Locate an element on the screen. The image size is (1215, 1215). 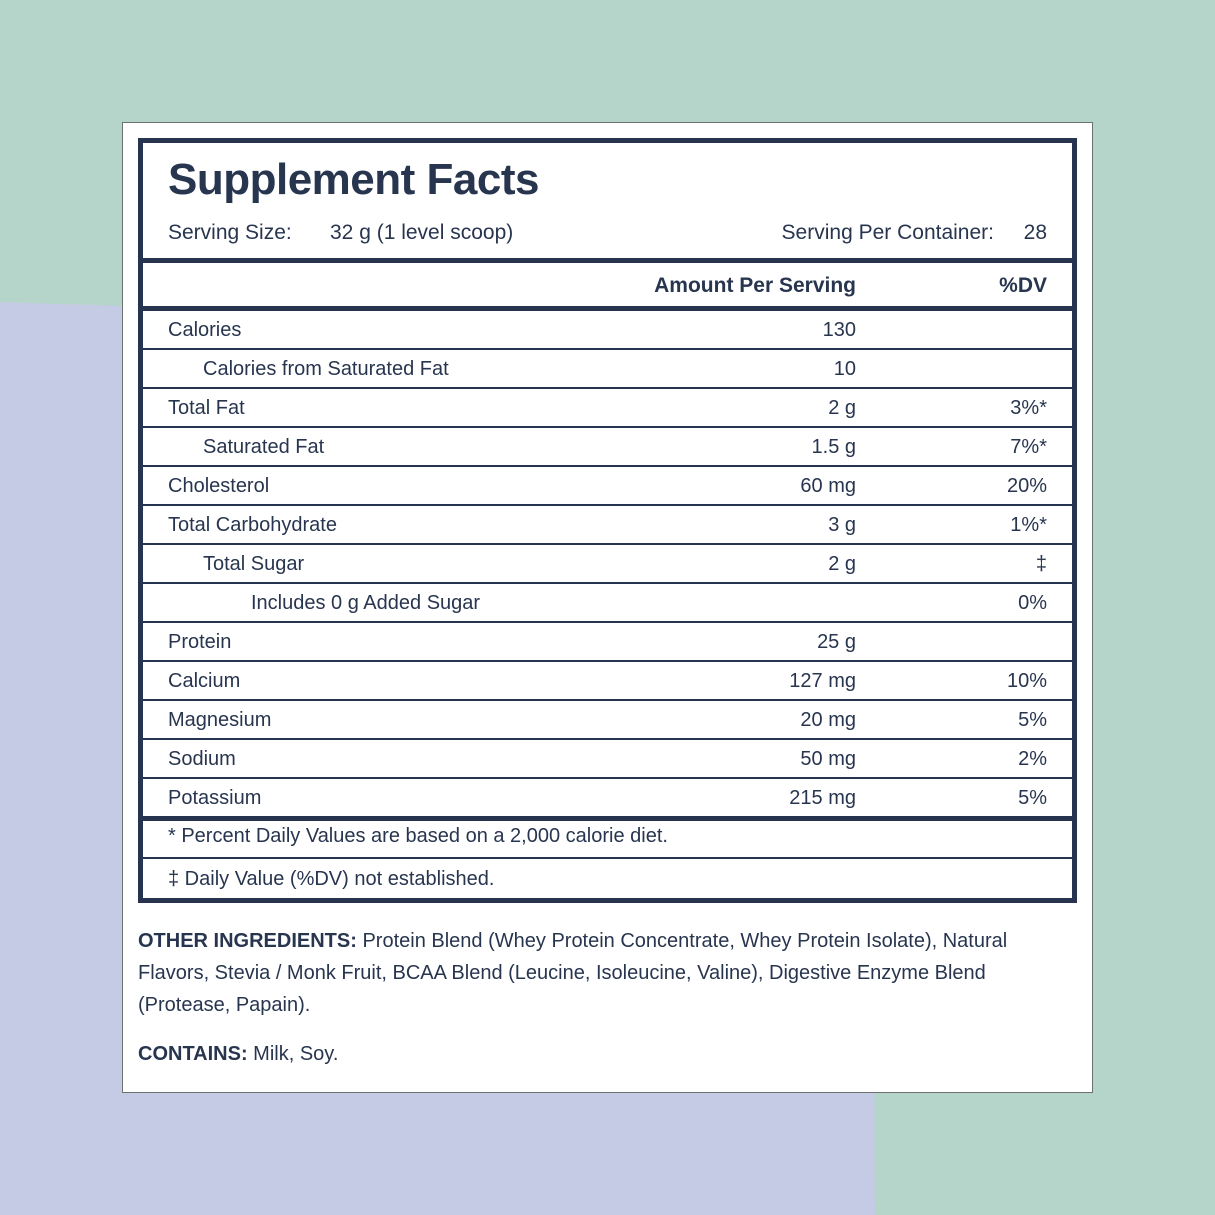
nutrient-row: Magnesium 20 mg 5% is located at coordinates (607, 720).